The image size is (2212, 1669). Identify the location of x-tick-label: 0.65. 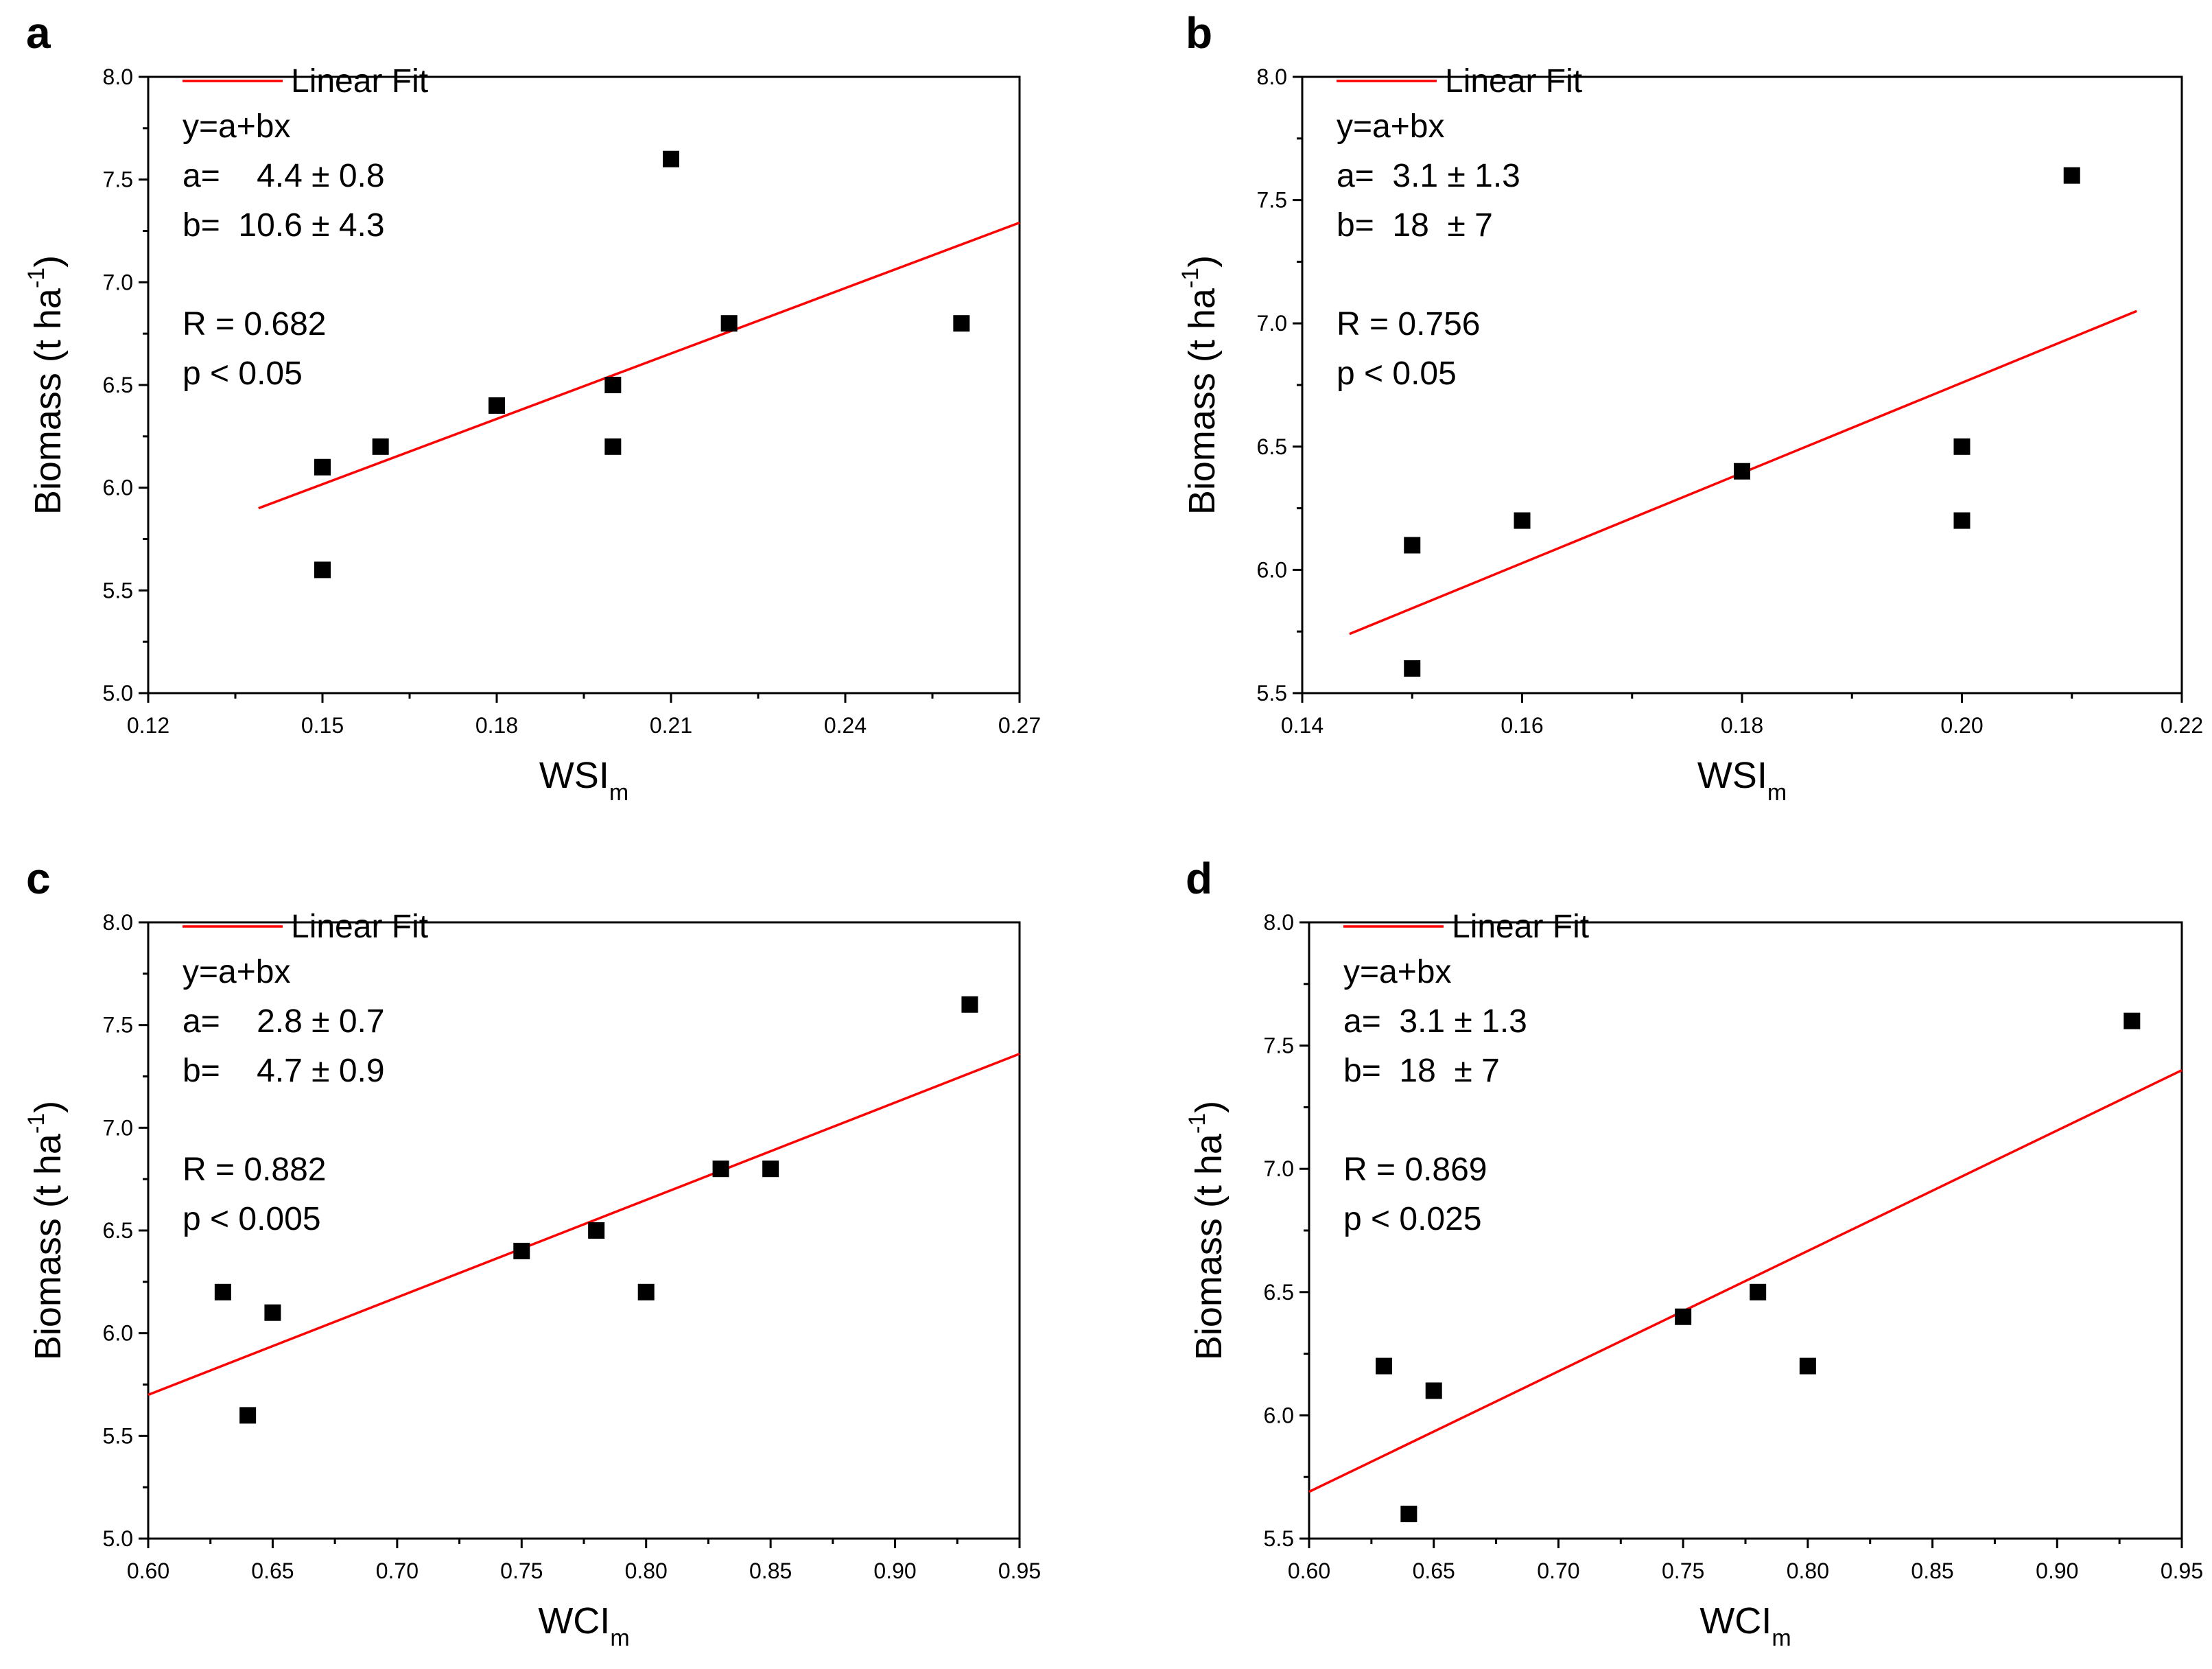
(1434, 1571).